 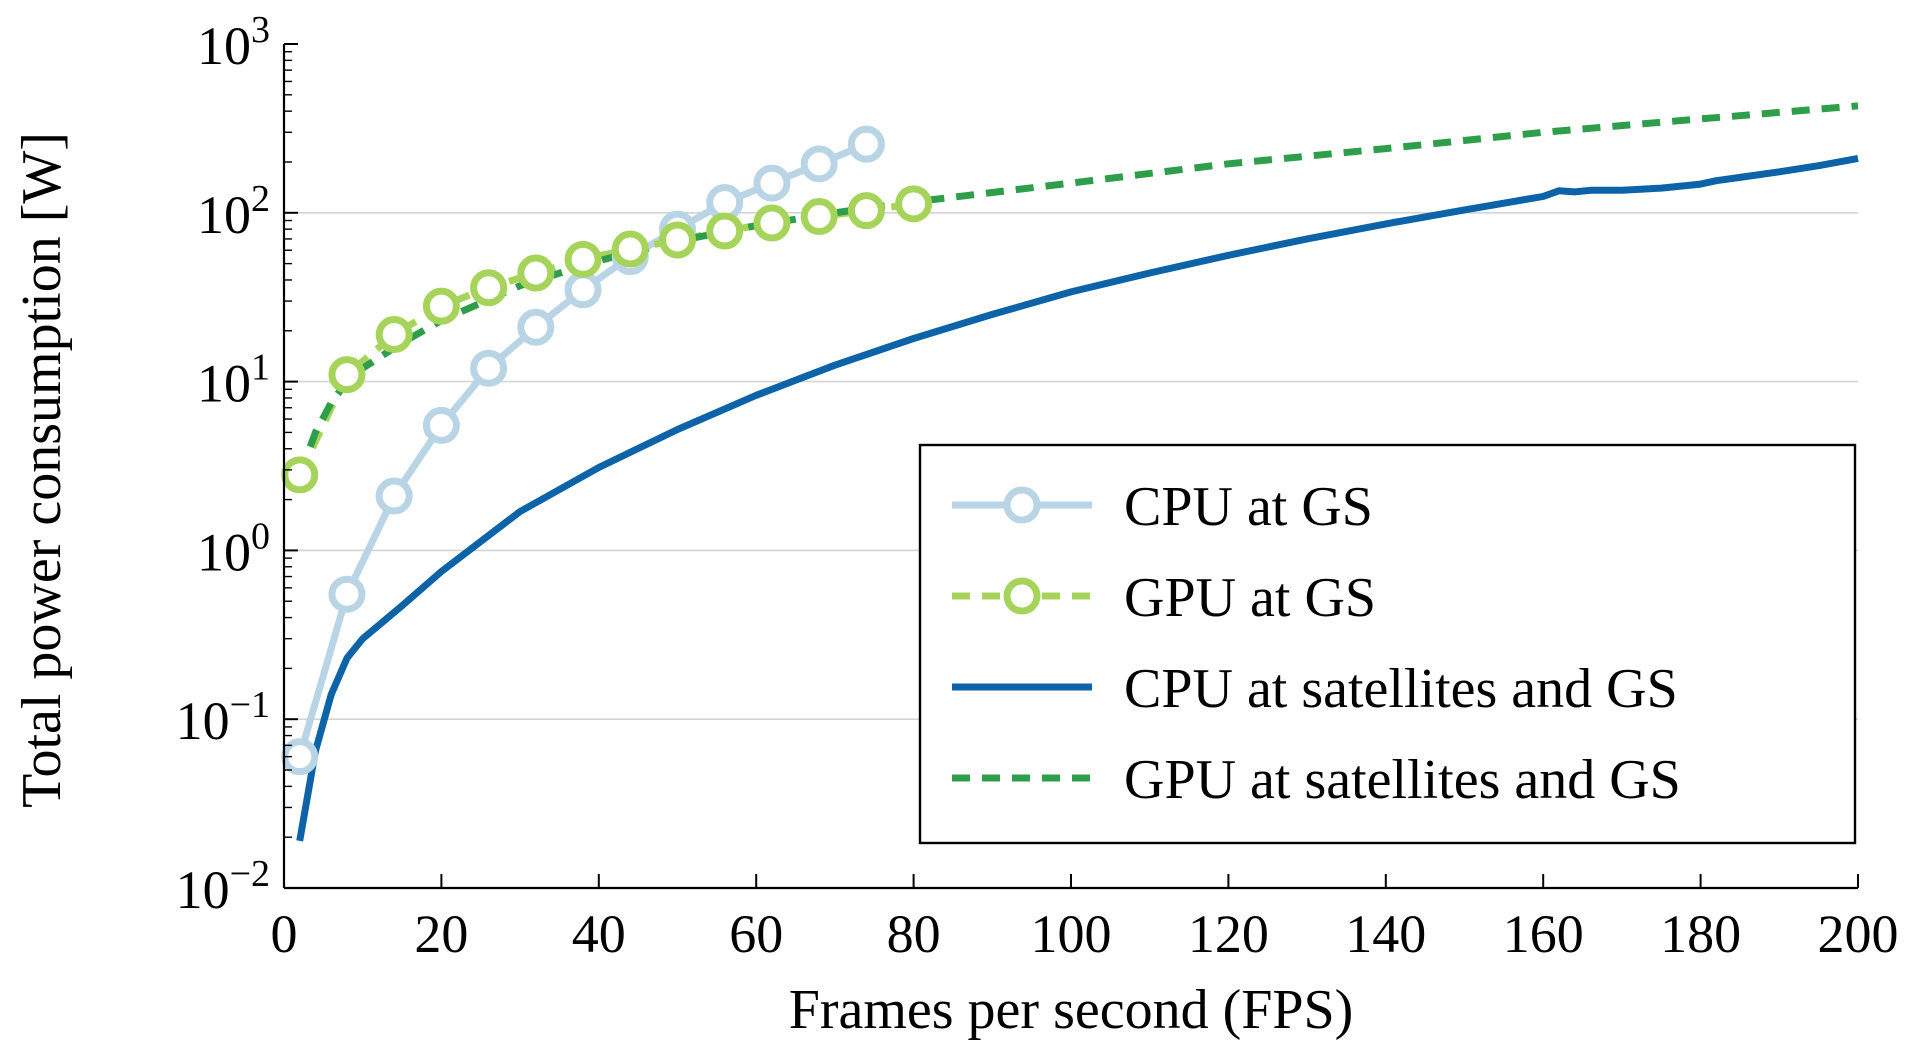 What do you see at coordinates (1385, 934) in the screenshot?
I see `x-tick-label: 140` at bounding box center [1385, 934].